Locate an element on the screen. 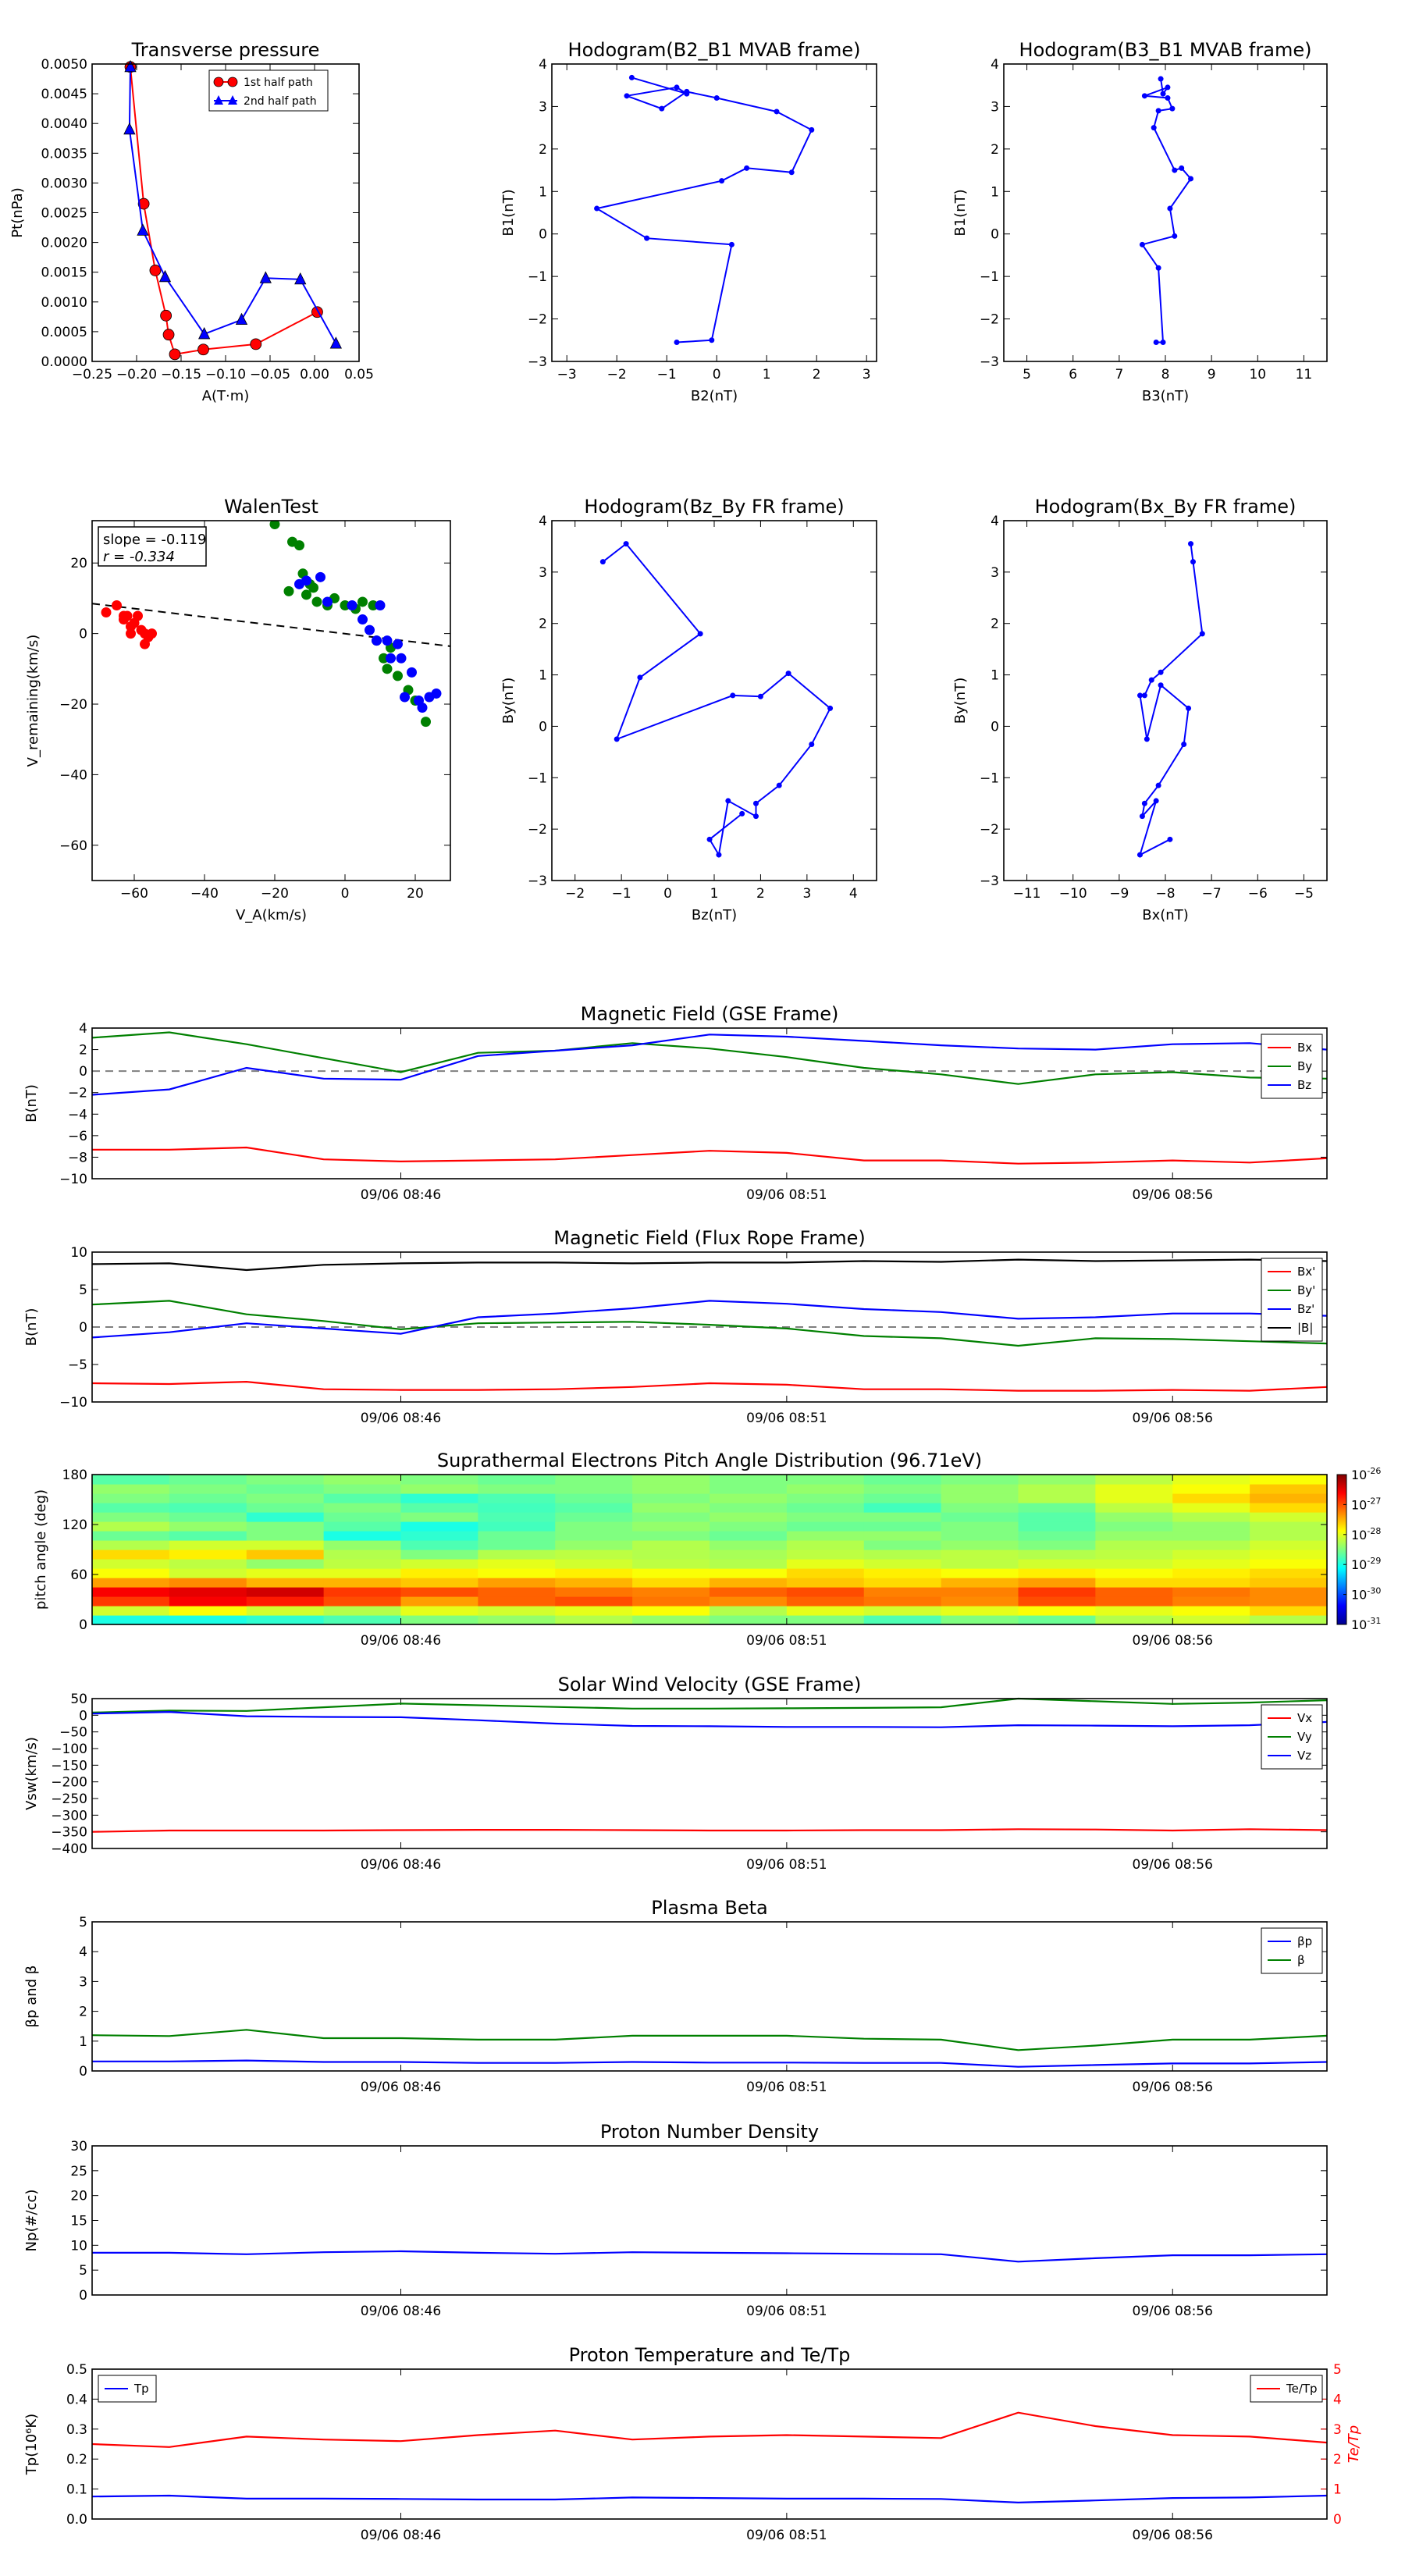 This screenshot has width=1405, height=2576. chart-title: WalenTest is located at coordinates (271, 507).